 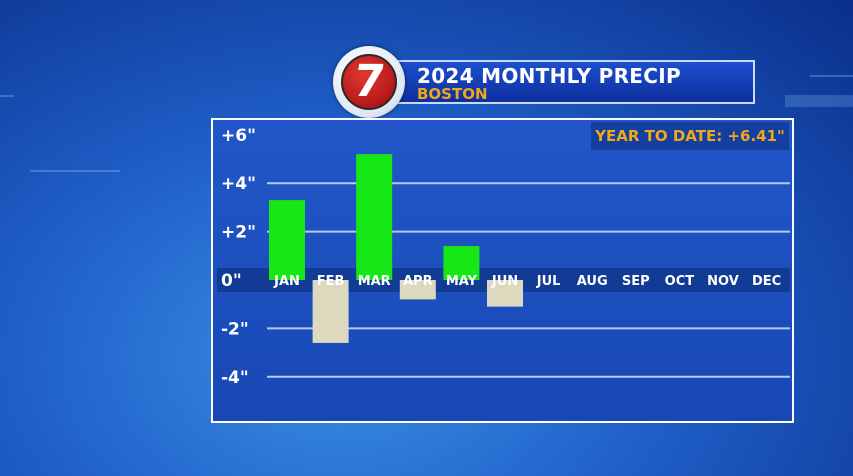 I want to click on channel-7-logo: 7, so click(x=369, y=82).